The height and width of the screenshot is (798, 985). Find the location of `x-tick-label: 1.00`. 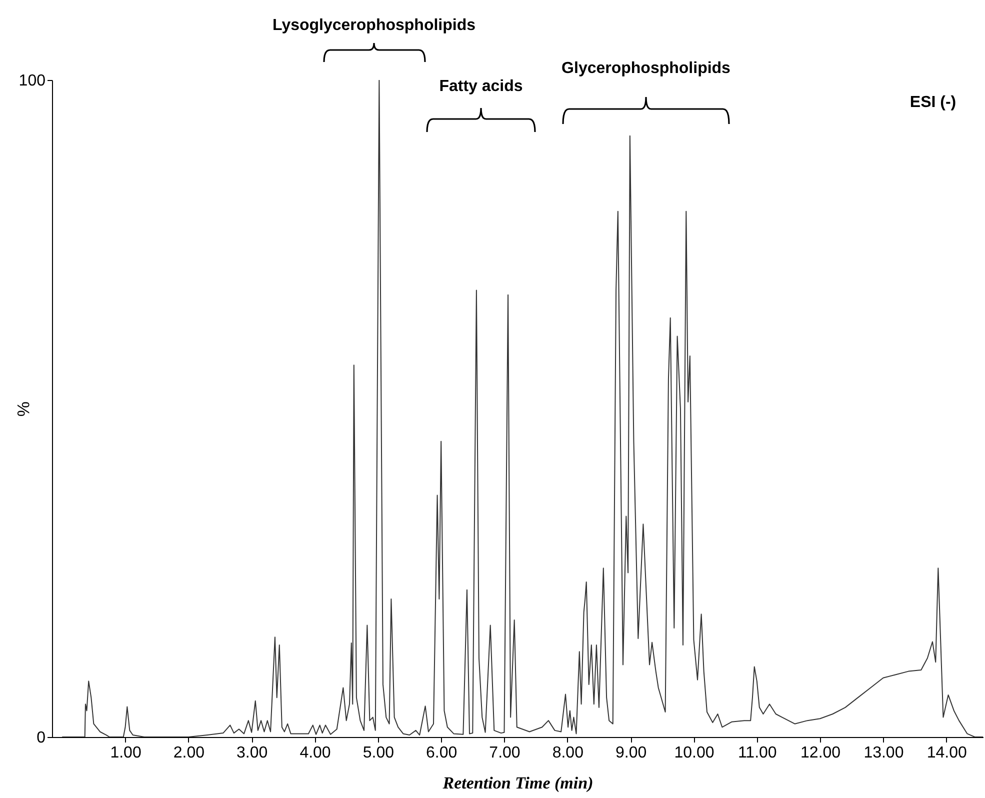

x-tick-label: 1.00 is located at coordinates (126, 753).